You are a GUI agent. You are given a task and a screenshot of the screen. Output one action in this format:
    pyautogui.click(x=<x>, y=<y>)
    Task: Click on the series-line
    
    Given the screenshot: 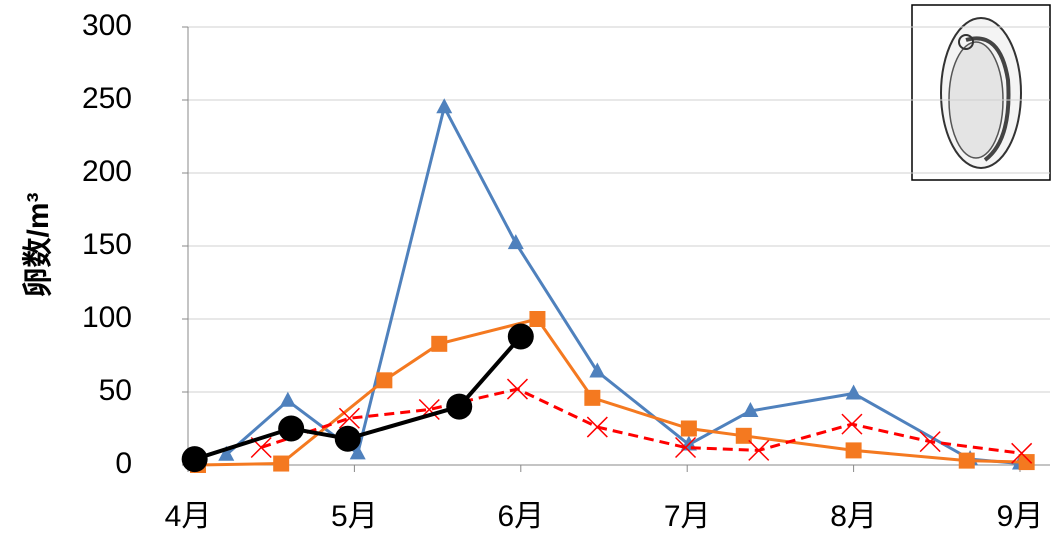 What is the action you would take?
    pyautogui.click(x=641, y=421)
    